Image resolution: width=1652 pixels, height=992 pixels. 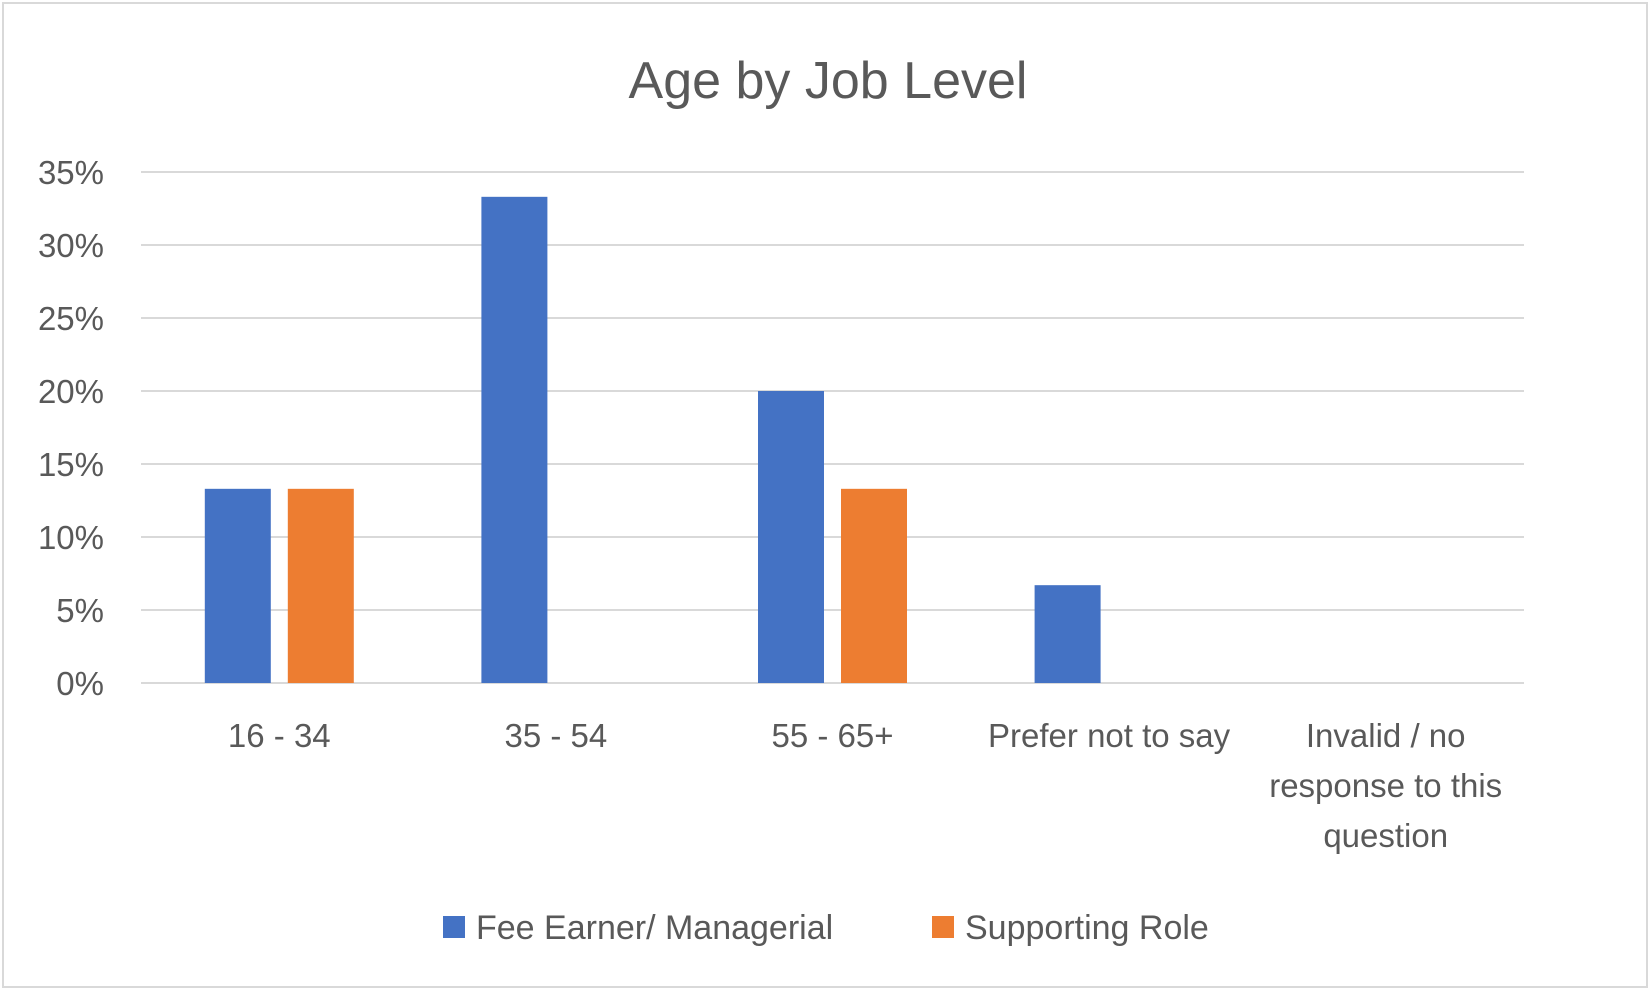 I want to click on y-tick-label: 20%, so click(x=71, y=391).